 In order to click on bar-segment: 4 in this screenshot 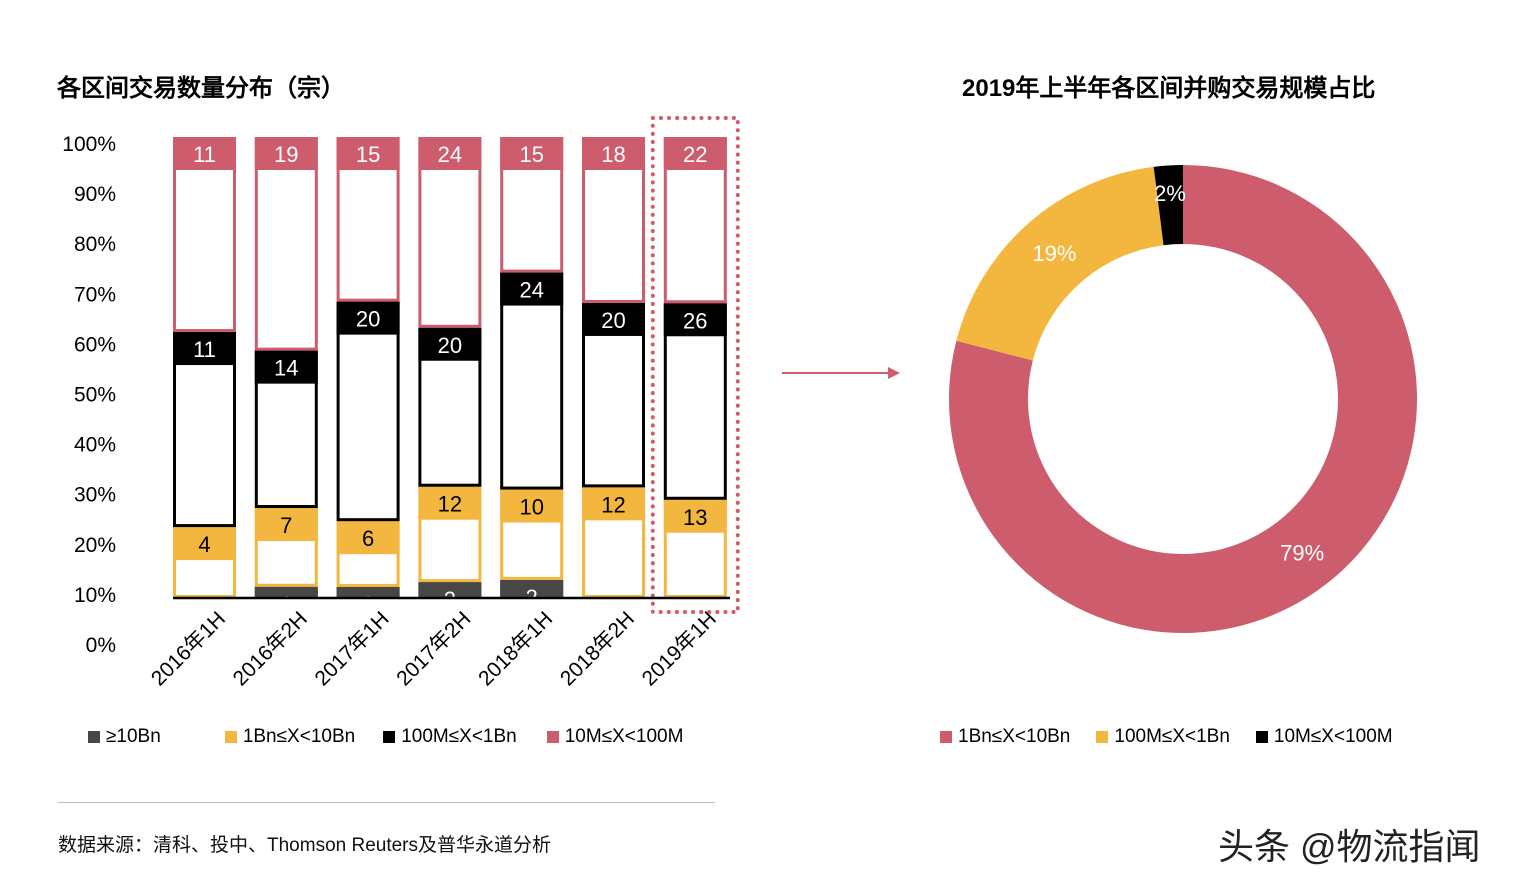, I will do `click(204, 562)`.